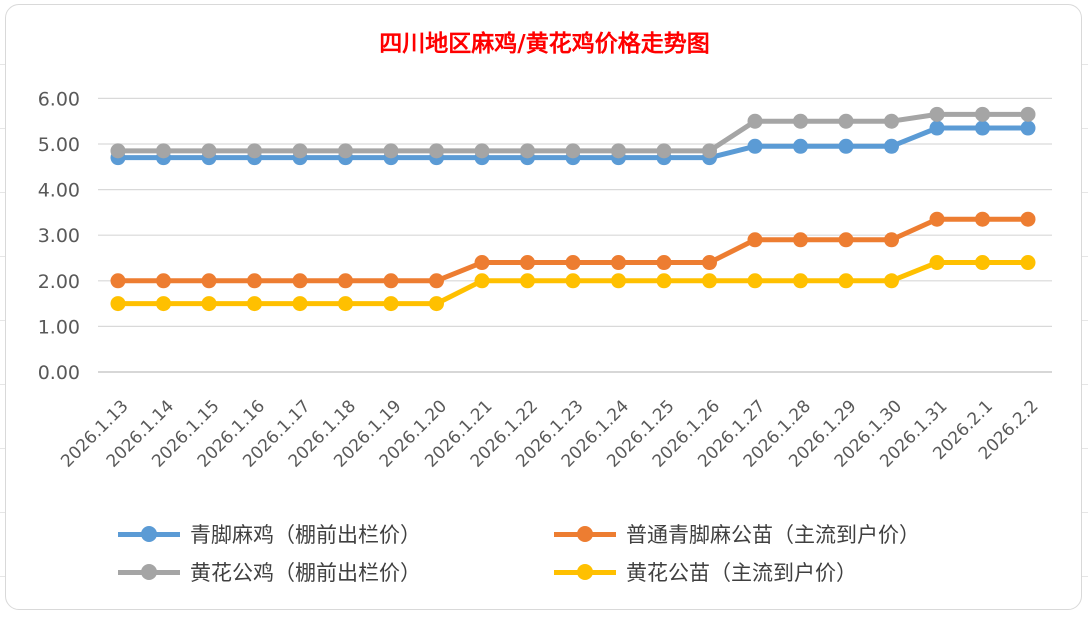  What do you see at coordinates (544, 43) in the screenshot?
I see `chart-title: 四川地区麻鸡/黄花鸡价格走势图` at bounding box center [544, 43].